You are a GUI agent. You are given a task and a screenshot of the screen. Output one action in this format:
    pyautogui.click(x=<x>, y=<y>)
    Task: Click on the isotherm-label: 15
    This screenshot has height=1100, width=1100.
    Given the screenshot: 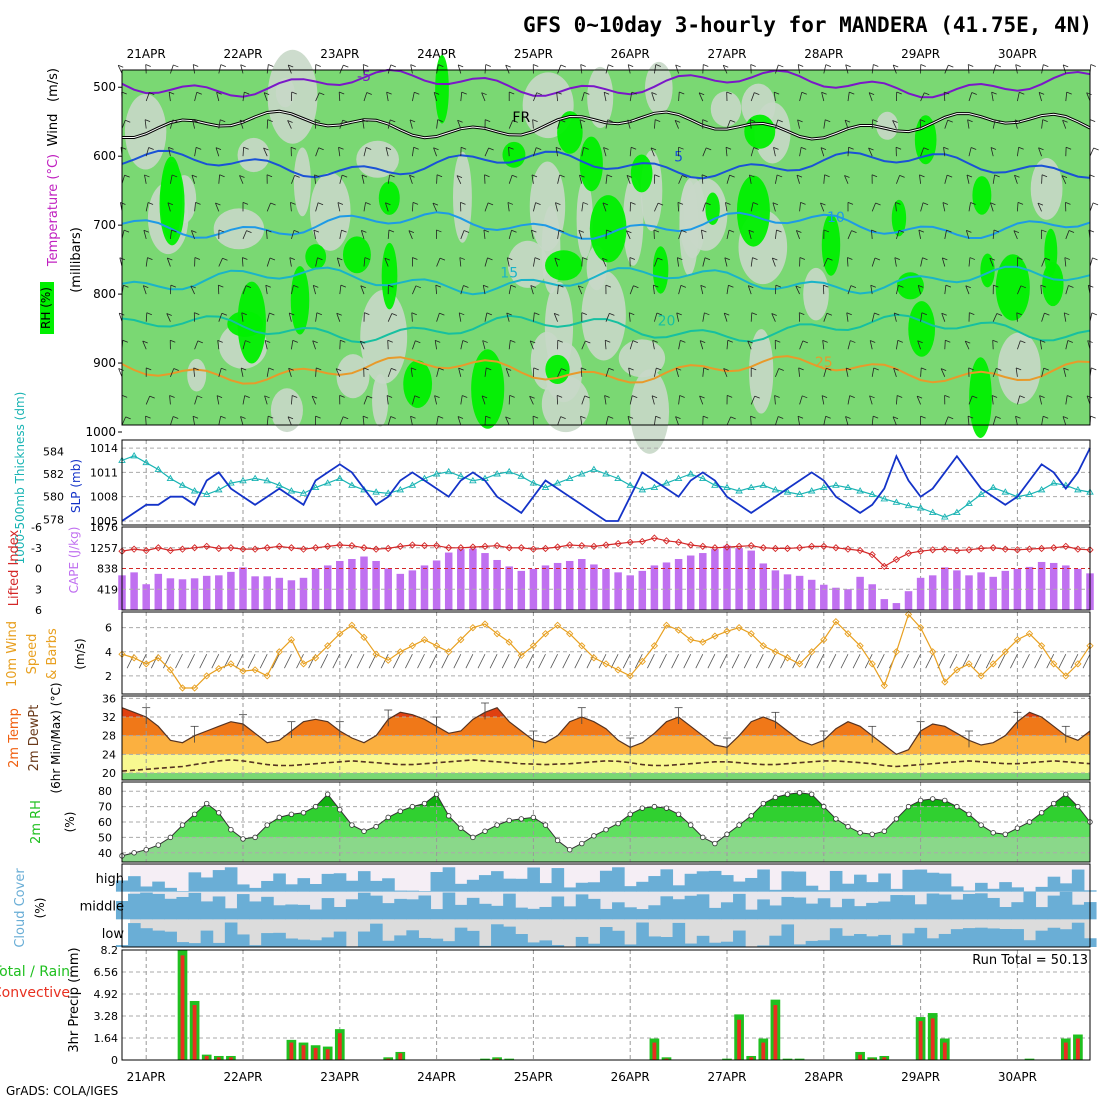 What is the action you would take?
    pyautogui.click(x=509, y=273)
    